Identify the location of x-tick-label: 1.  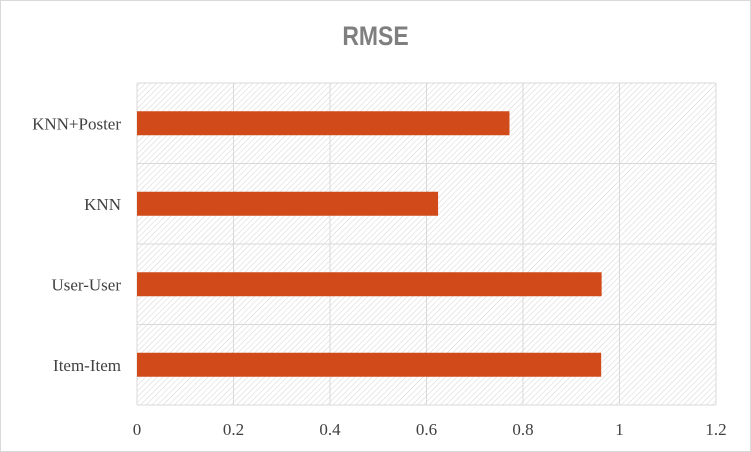
(619, 429).